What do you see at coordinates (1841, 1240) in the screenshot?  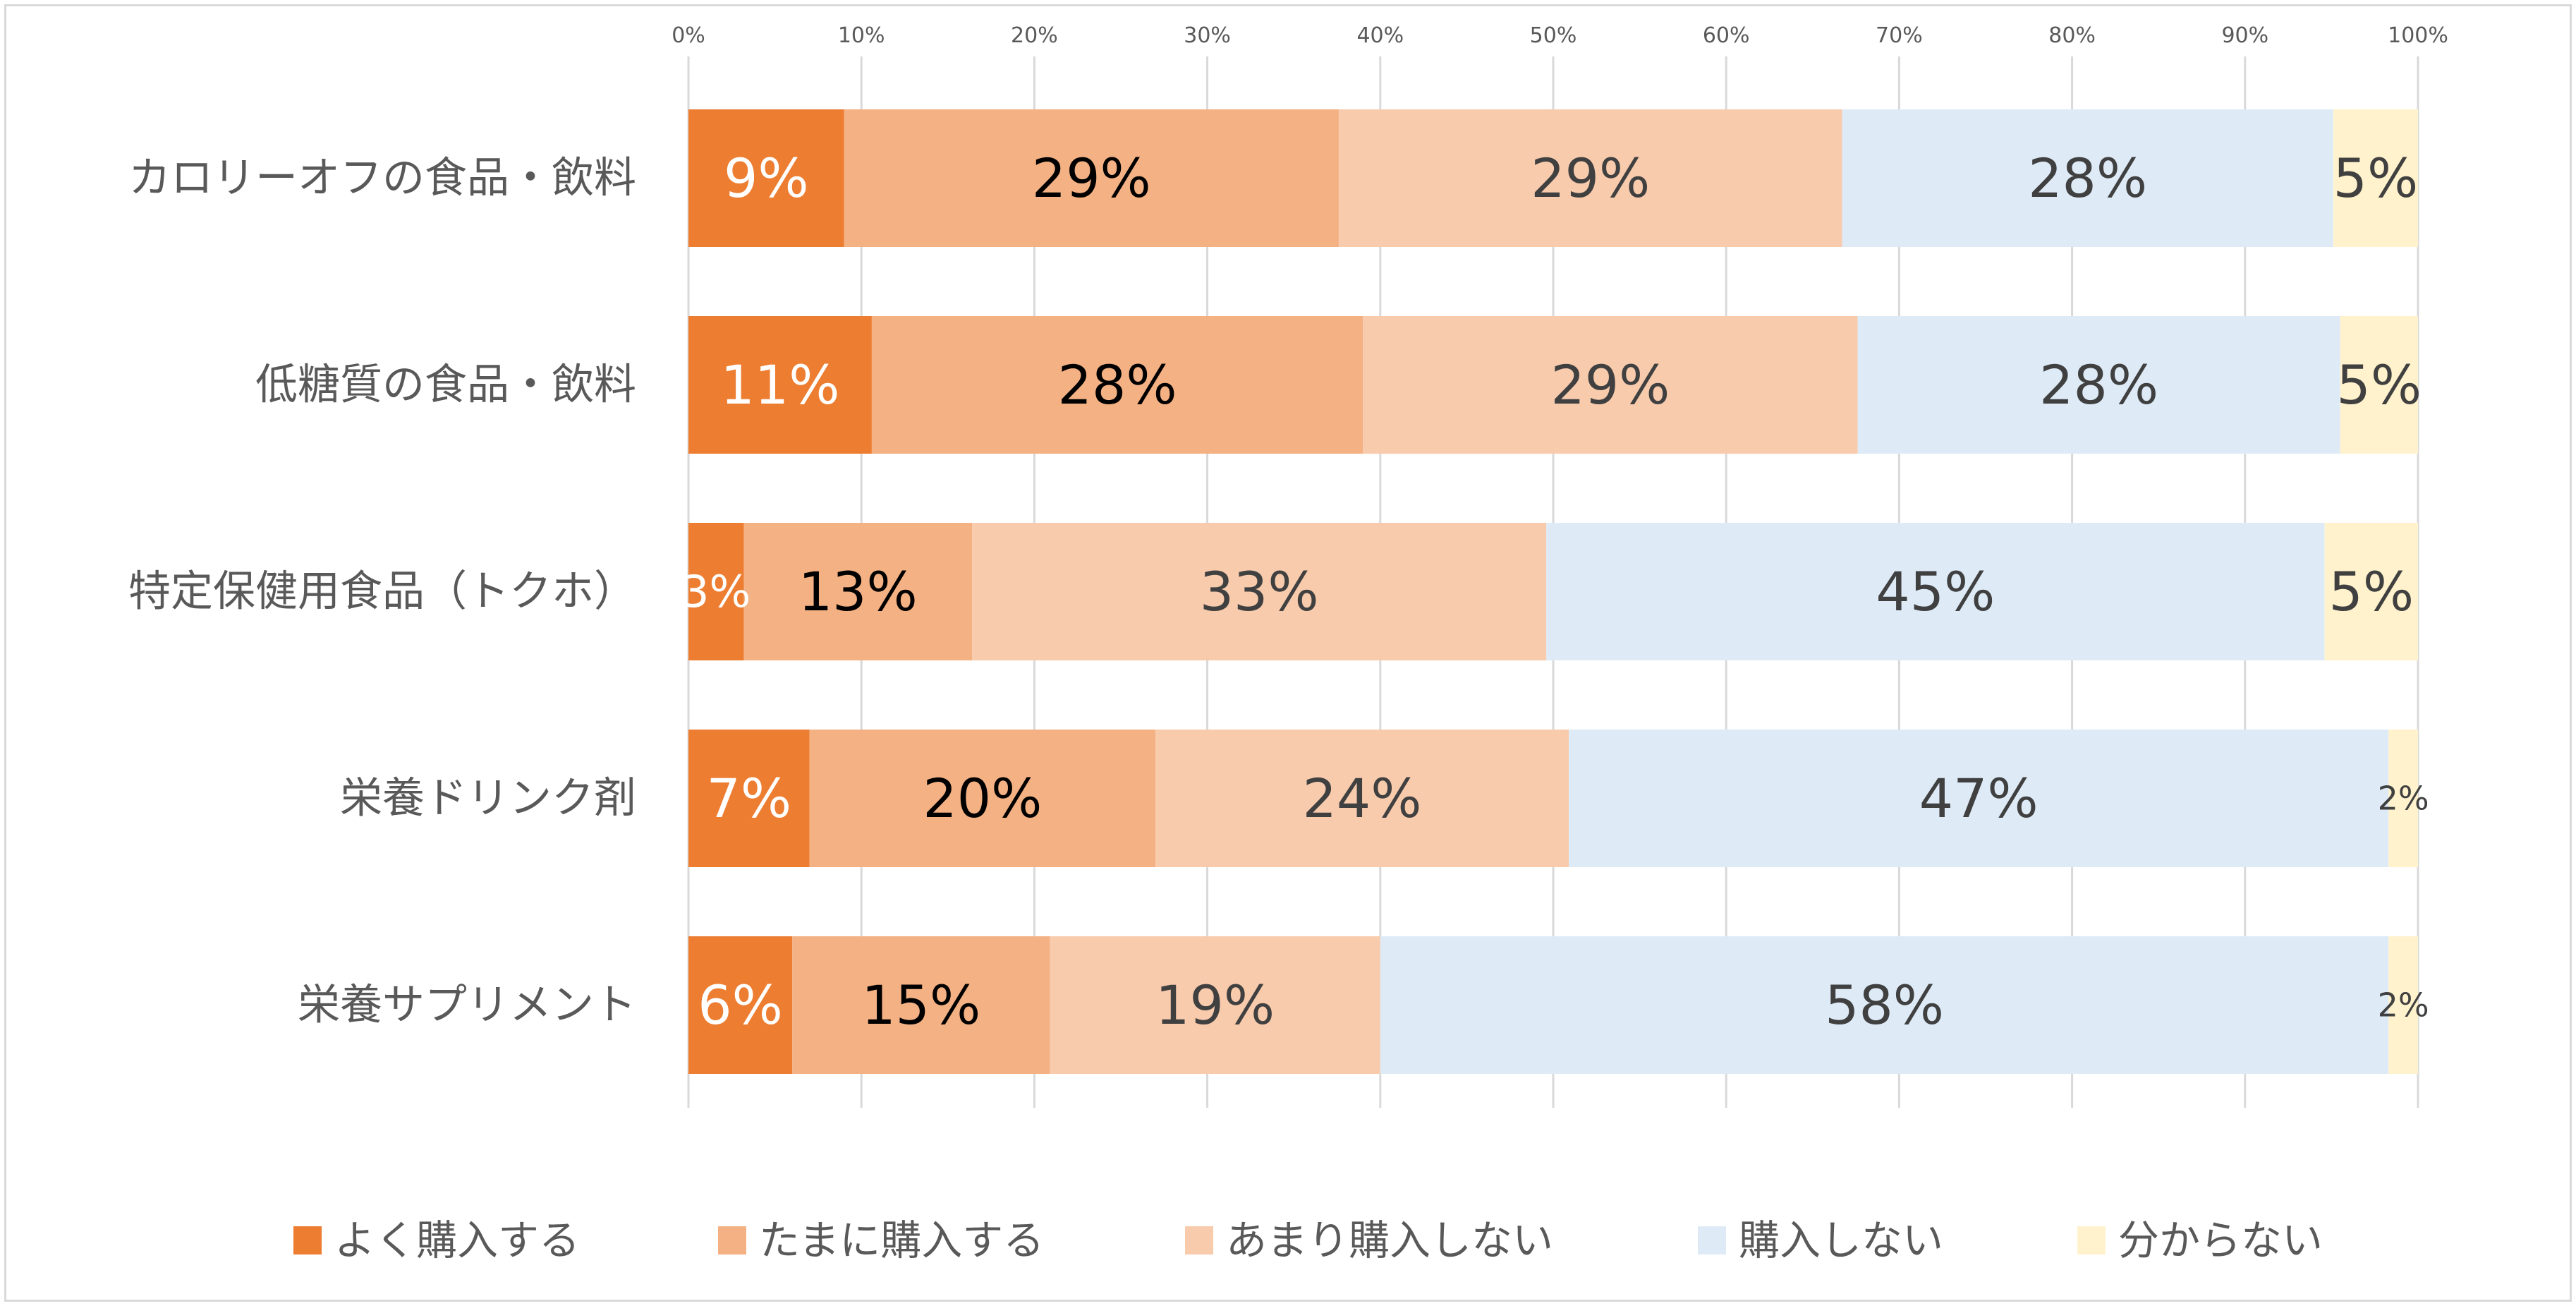 I see `legend-label: 購入しない` at bounding box center [1841, 1240].